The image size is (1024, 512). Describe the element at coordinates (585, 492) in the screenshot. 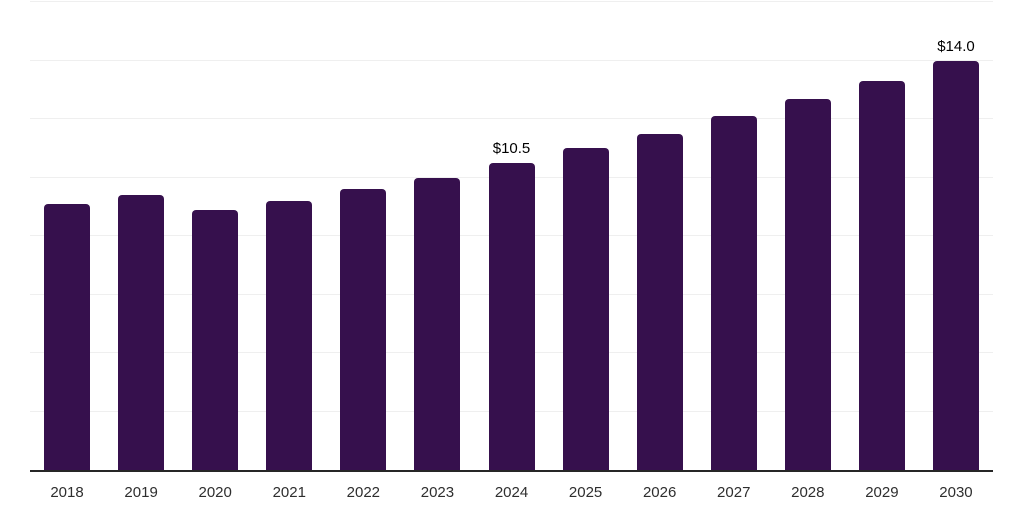

I see `x-tick-label-2025: 2025` at that location.